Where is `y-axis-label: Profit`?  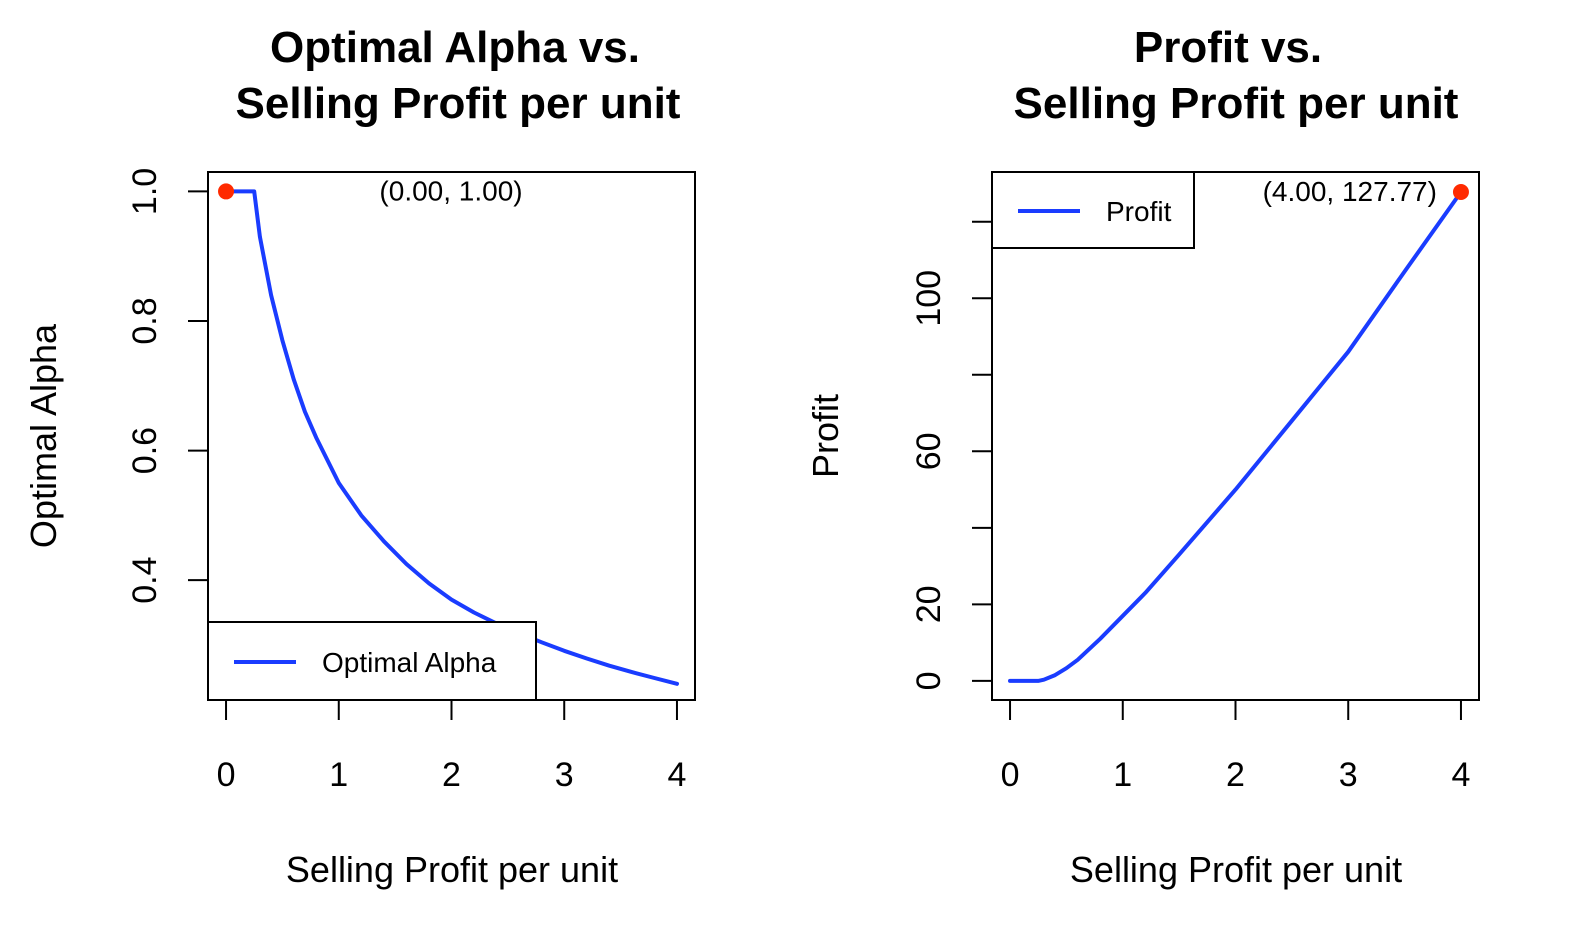
y-axis-label: Profit is located at coordinates (825, 436).